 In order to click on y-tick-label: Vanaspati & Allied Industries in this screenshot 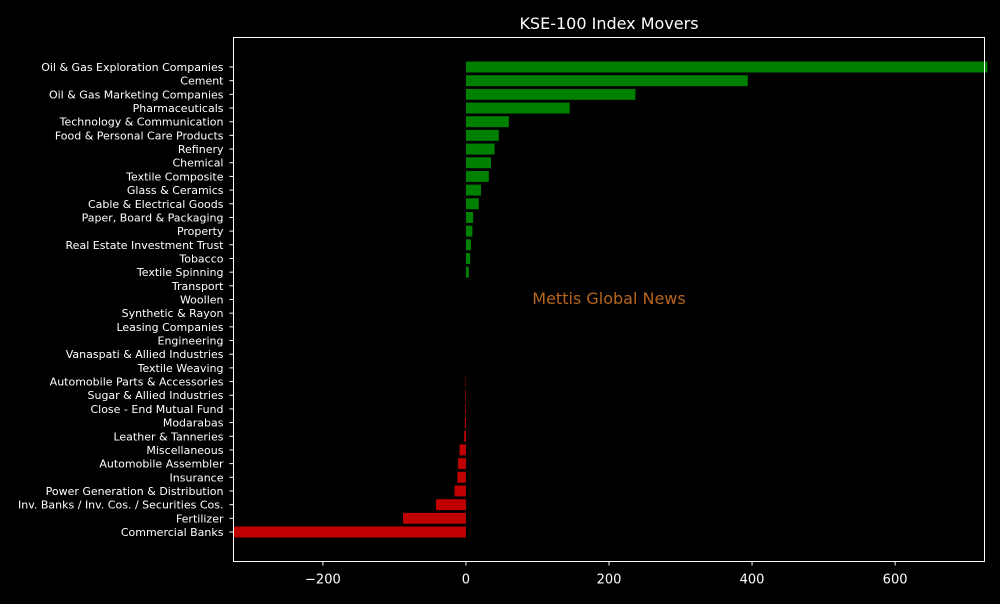, I will do `click(145, 354)`.